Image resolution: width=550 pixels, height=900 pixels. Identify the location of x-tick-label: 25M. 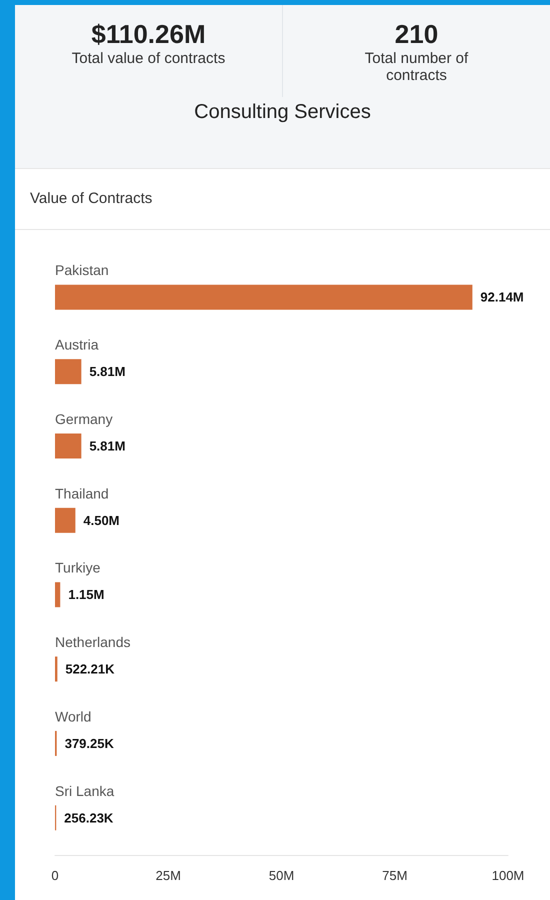
(168, 875).